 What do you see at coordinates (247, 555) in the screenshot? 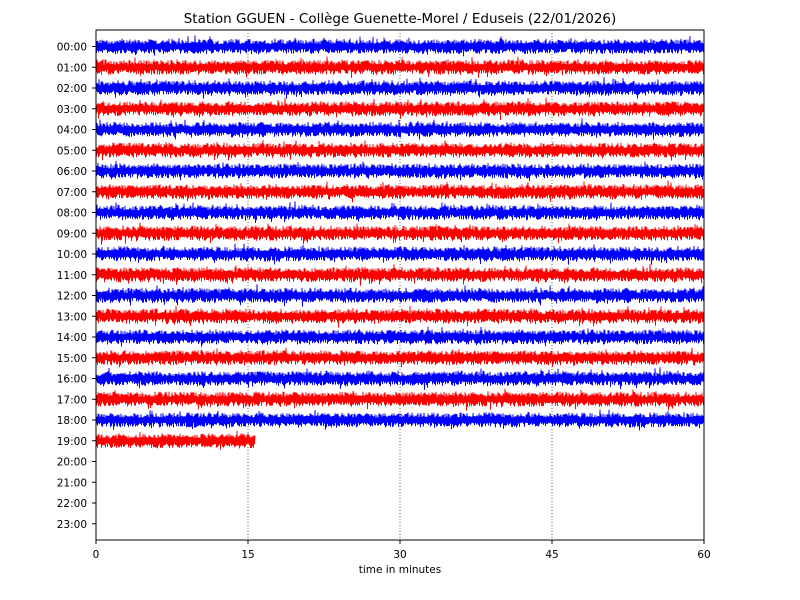
I see `x-tick-label: 15` at bounding box center [247, 555].